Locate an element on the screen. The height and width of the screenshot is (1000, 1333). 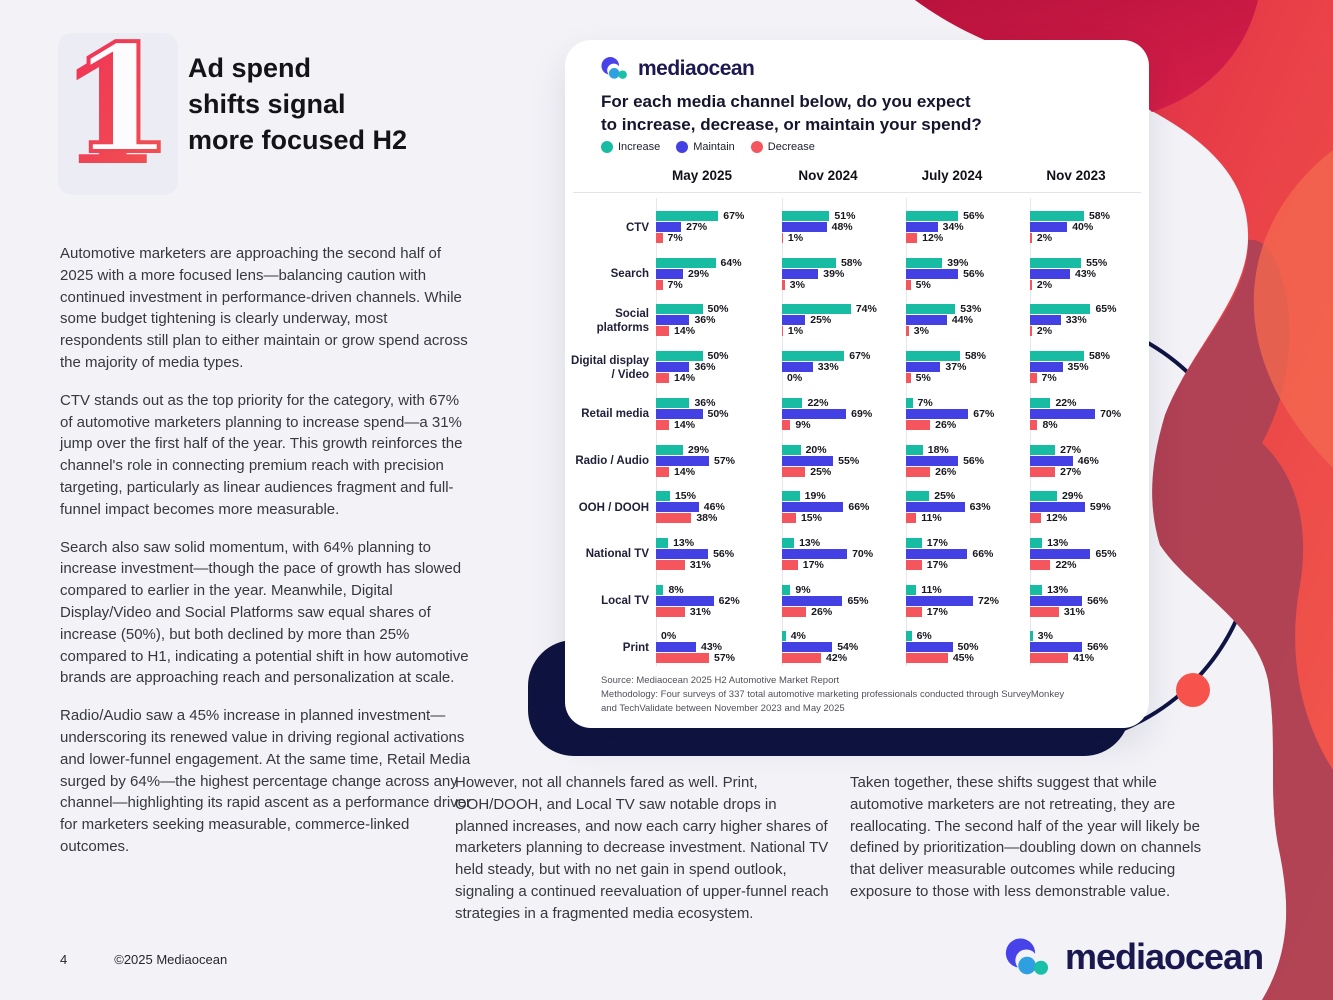
bar-value-label: 8% is located at coordinates (676, 589).